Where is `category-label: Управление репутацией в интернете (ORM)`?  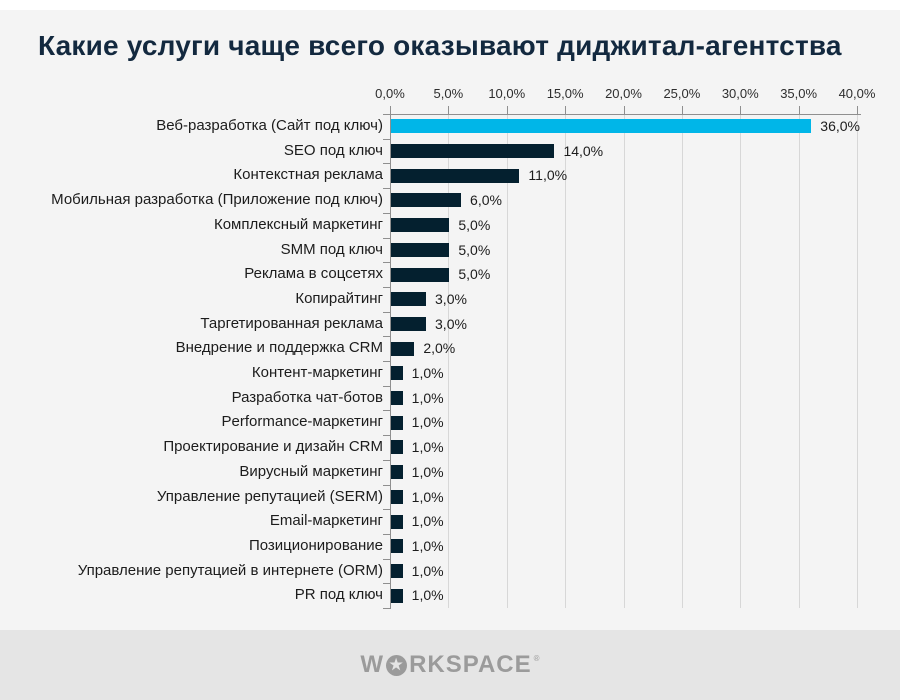 category-label: Управление репутацией в интернете (ORM) is located at coordinates (230, 570).